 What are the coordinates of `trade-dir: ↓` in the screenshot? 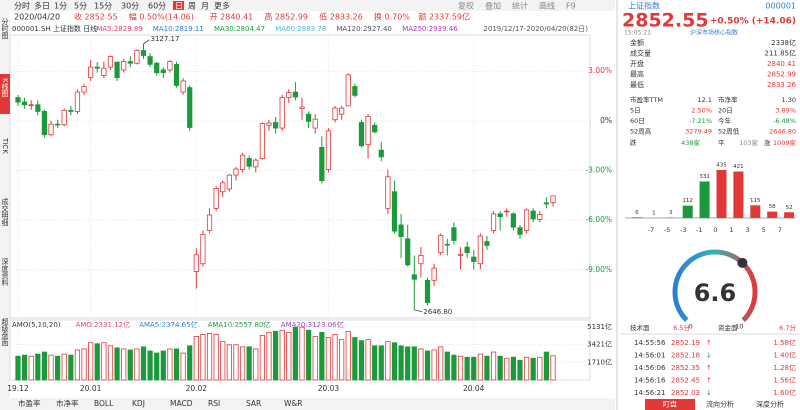 It's located at (709, 356).